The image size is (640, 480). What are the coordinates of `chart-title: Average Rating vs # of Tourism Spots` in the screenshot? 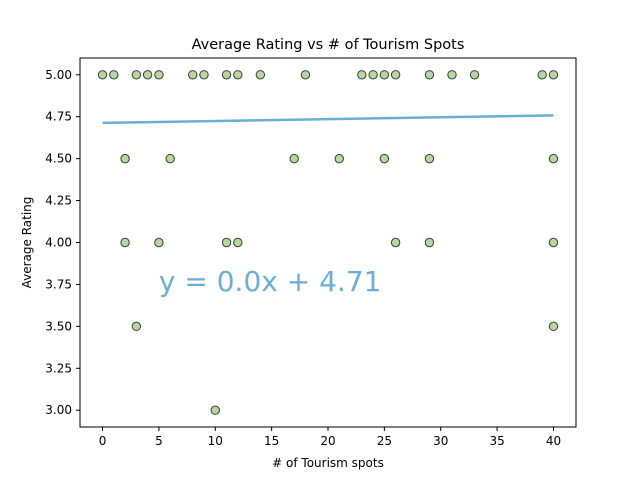 It's located at (328, 45).